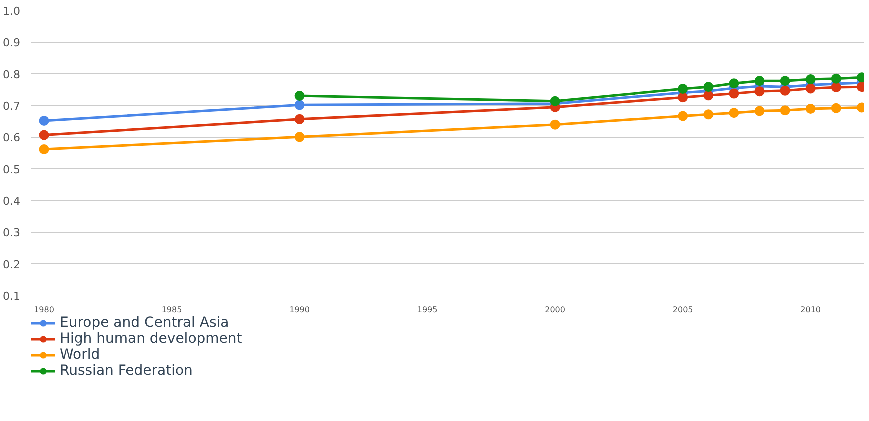 This screenshot has height=421, width=869. Describe the element at coordinates (44, 310) in the screenshot. I see `x-tick-label: 1980` at that location.